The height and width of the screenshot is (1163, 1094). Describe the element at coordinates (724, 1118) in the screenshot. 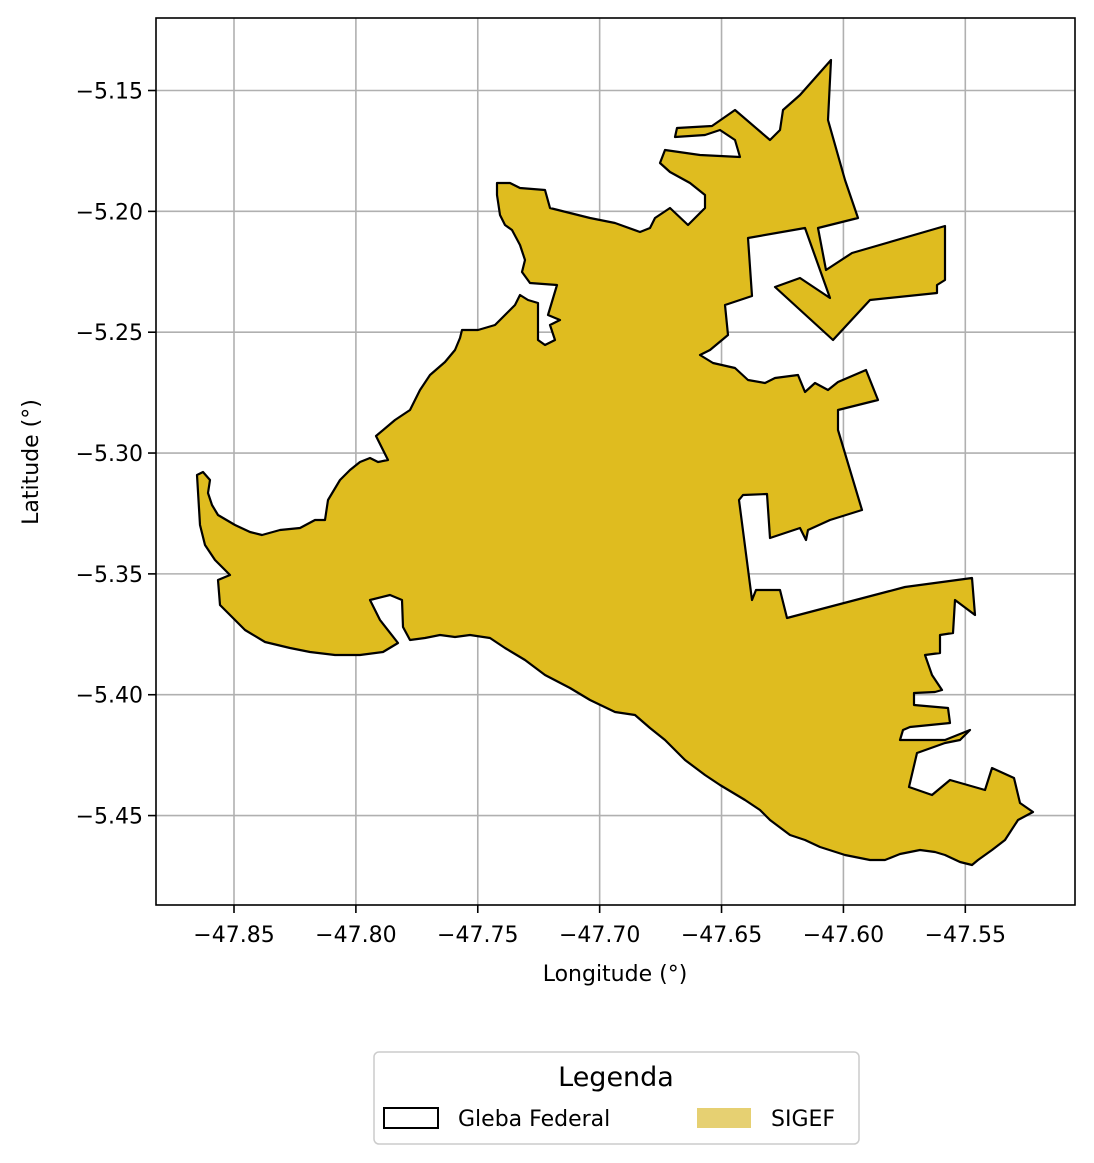

I see `legend-swatch-sigef` at that location.